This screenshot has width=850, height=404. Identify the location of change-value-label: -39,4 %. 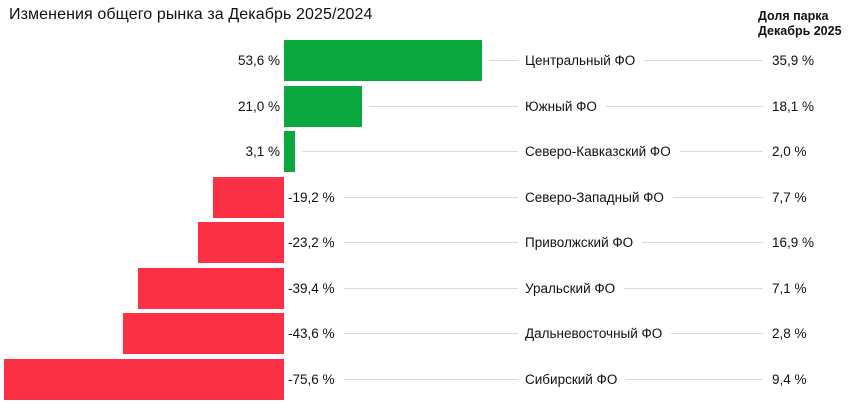
(311, 288).